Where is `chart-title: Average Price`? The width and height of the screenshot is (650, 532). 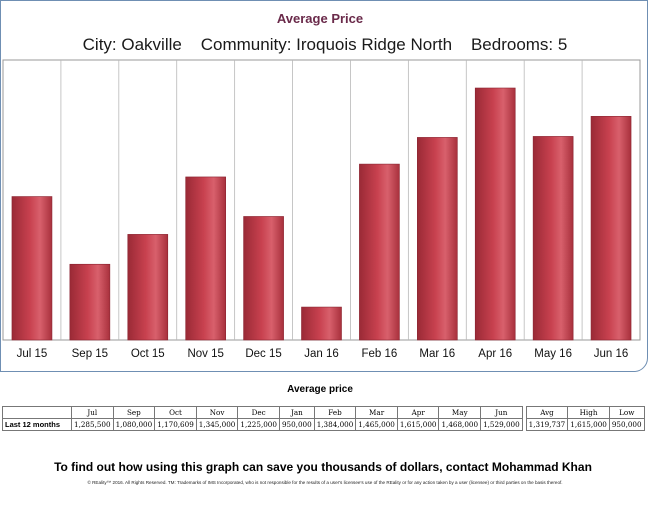 chart-title: Average Price is located at coordinates (320, 18).